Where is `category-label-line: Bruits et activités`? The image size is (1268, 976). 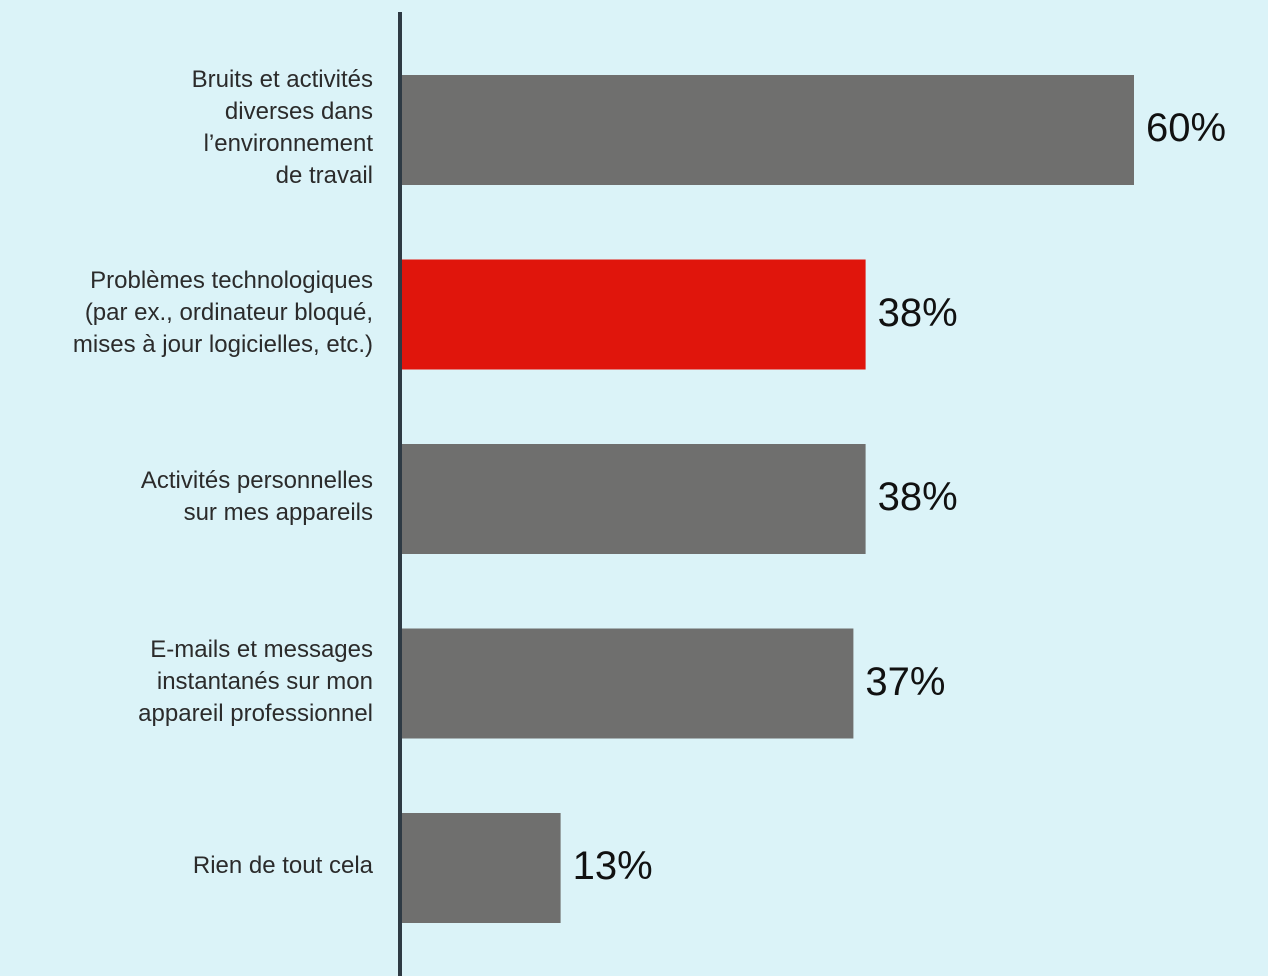 category-label-line: Bruits et activités is located at coordinates (282, 79).